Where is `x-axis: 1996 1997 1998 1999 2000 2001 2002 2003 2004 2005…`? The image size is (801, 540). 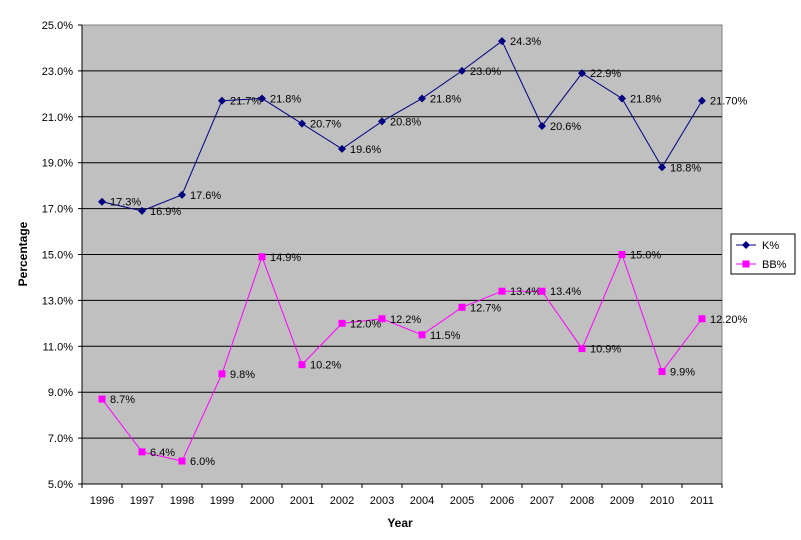
x-axis: 1996 1997 1998 1999 2000 2001 2002 2003 2004 2005… is located at coordinates (402, 495).